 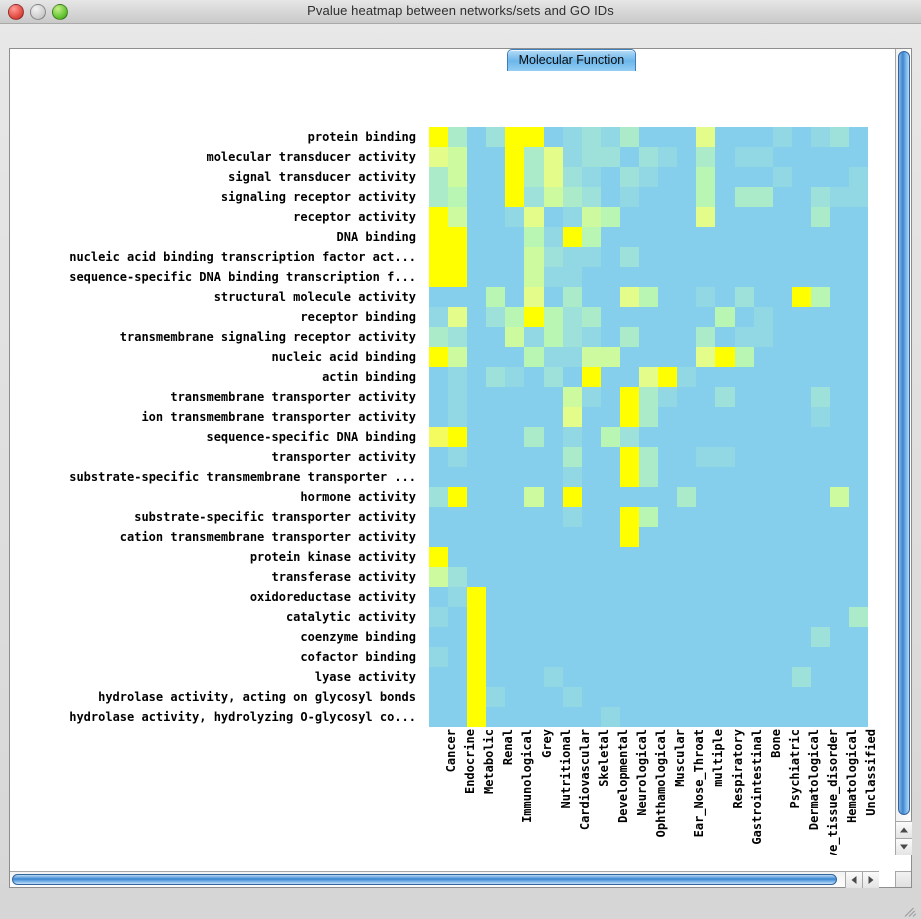 I want to click on zoom-button, so click(x=60, y=12).